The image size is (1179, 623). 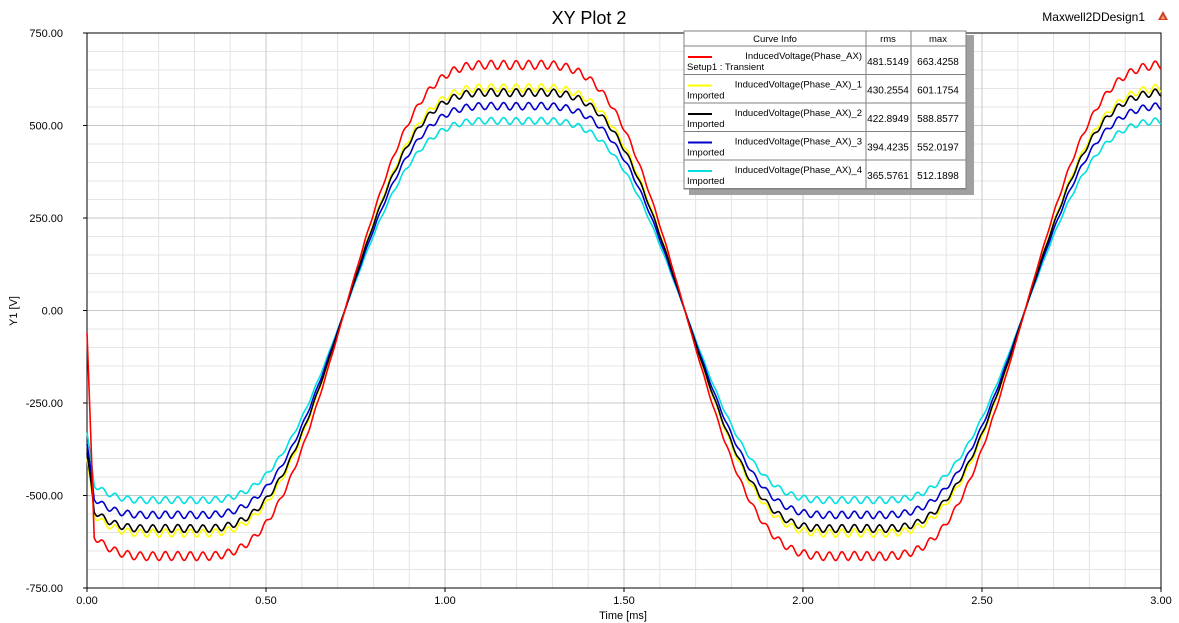 What do you see at coordinates (798, 142) in the screenshot?
I see `legend-series-name: InducedVoltage(Phase_AX)_3` at bounding box center [798, 142].